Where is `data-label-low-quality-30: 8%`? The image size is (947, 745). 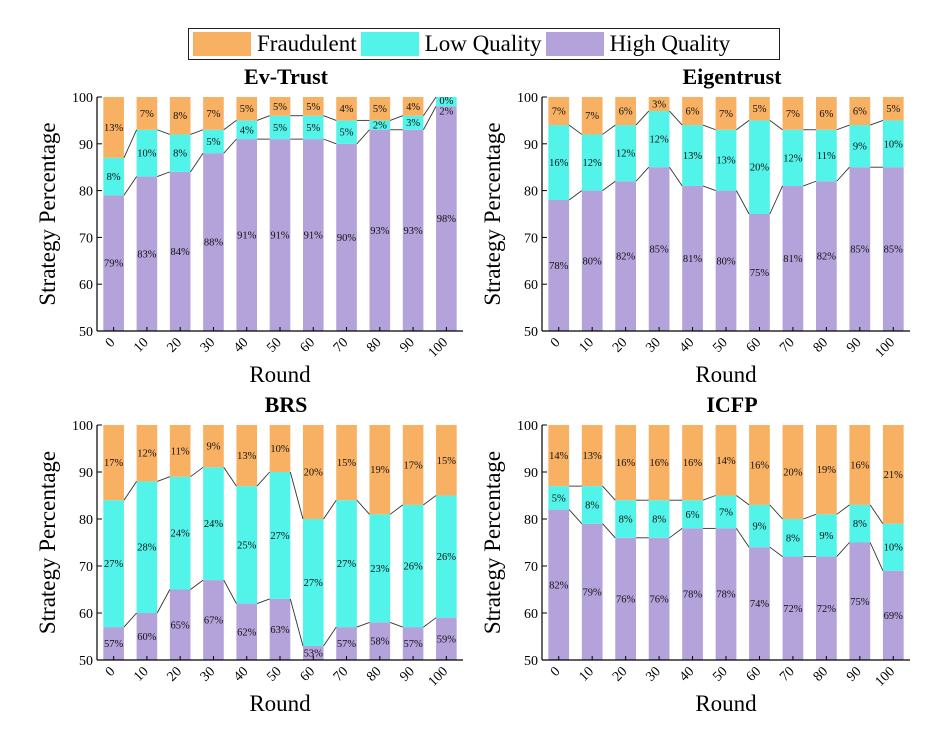 data-label-low-quality-30: 8% is located at coordinates (659, 520).